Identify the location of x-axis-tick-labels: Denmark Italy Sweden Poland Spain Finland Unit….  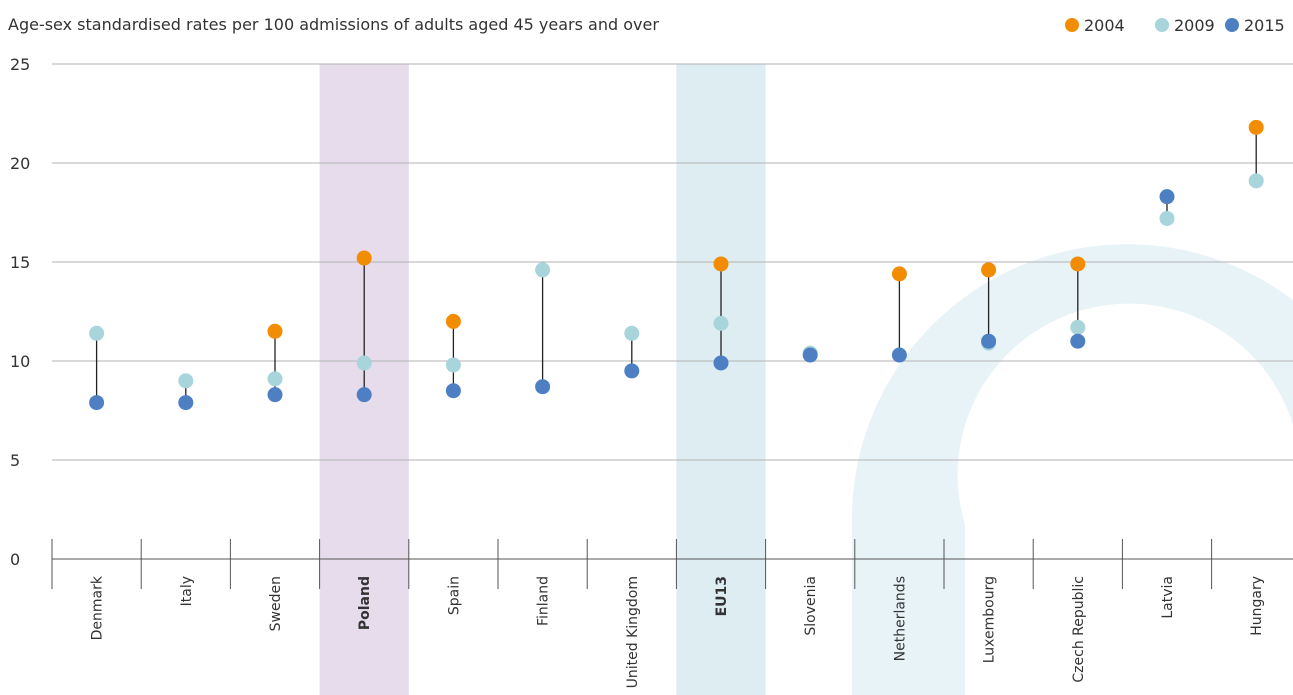
(678, 631).